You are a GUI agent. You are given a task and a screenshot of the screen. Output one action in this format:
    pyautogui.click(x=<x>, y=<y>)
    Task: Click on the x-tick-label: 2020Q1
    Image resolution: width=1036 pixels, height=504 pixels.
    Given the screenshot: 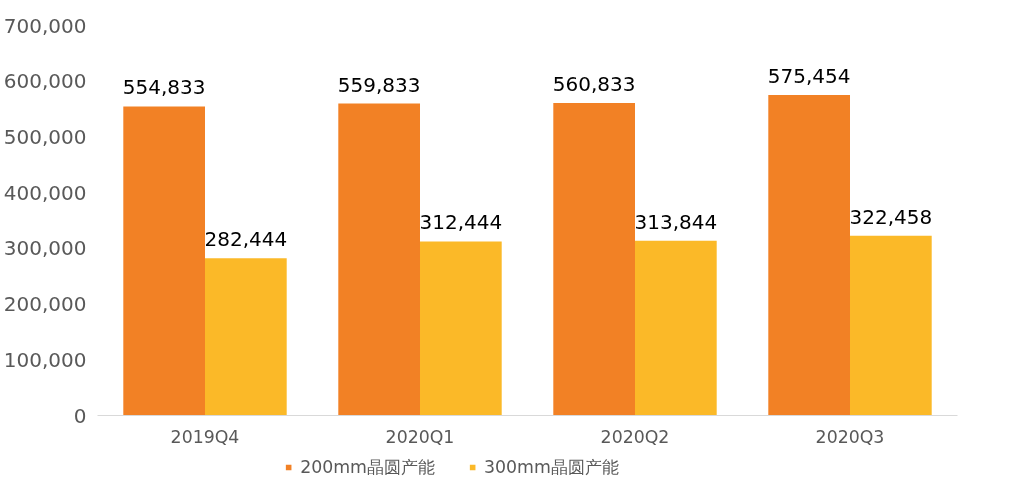 What is the action you would take?
    pyautogui.click(x=420, y=436)
    